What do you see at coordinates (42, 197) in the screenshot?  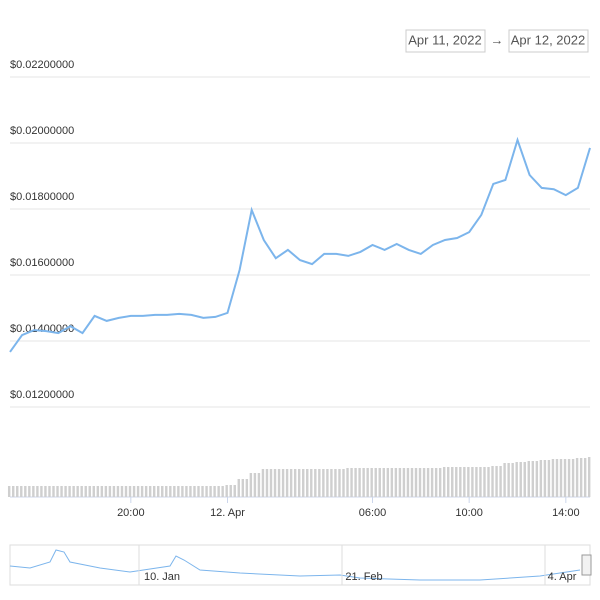 I see `y-tick-label: $0.01800000` at bounding box center [42, 197].